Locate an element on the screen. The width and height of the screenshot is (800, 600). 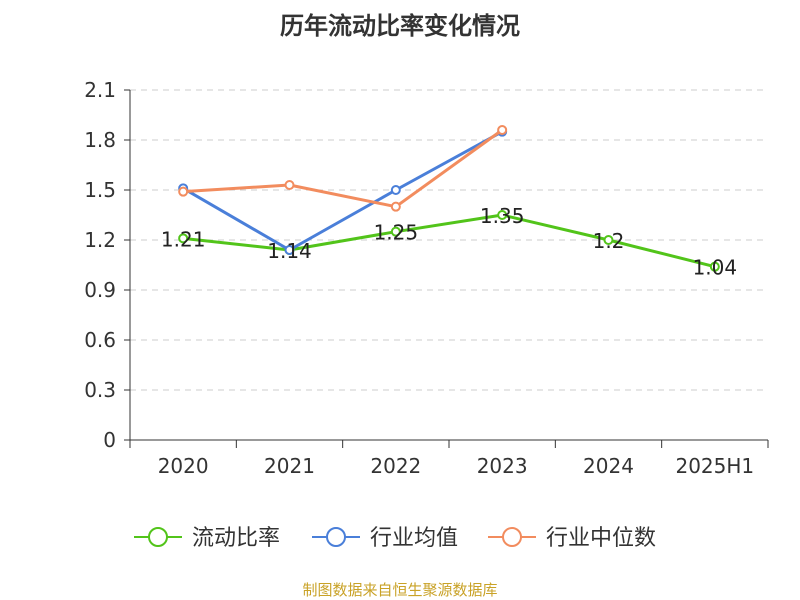
y-tick-label: 1.8 is located at coordinates (100, 140).